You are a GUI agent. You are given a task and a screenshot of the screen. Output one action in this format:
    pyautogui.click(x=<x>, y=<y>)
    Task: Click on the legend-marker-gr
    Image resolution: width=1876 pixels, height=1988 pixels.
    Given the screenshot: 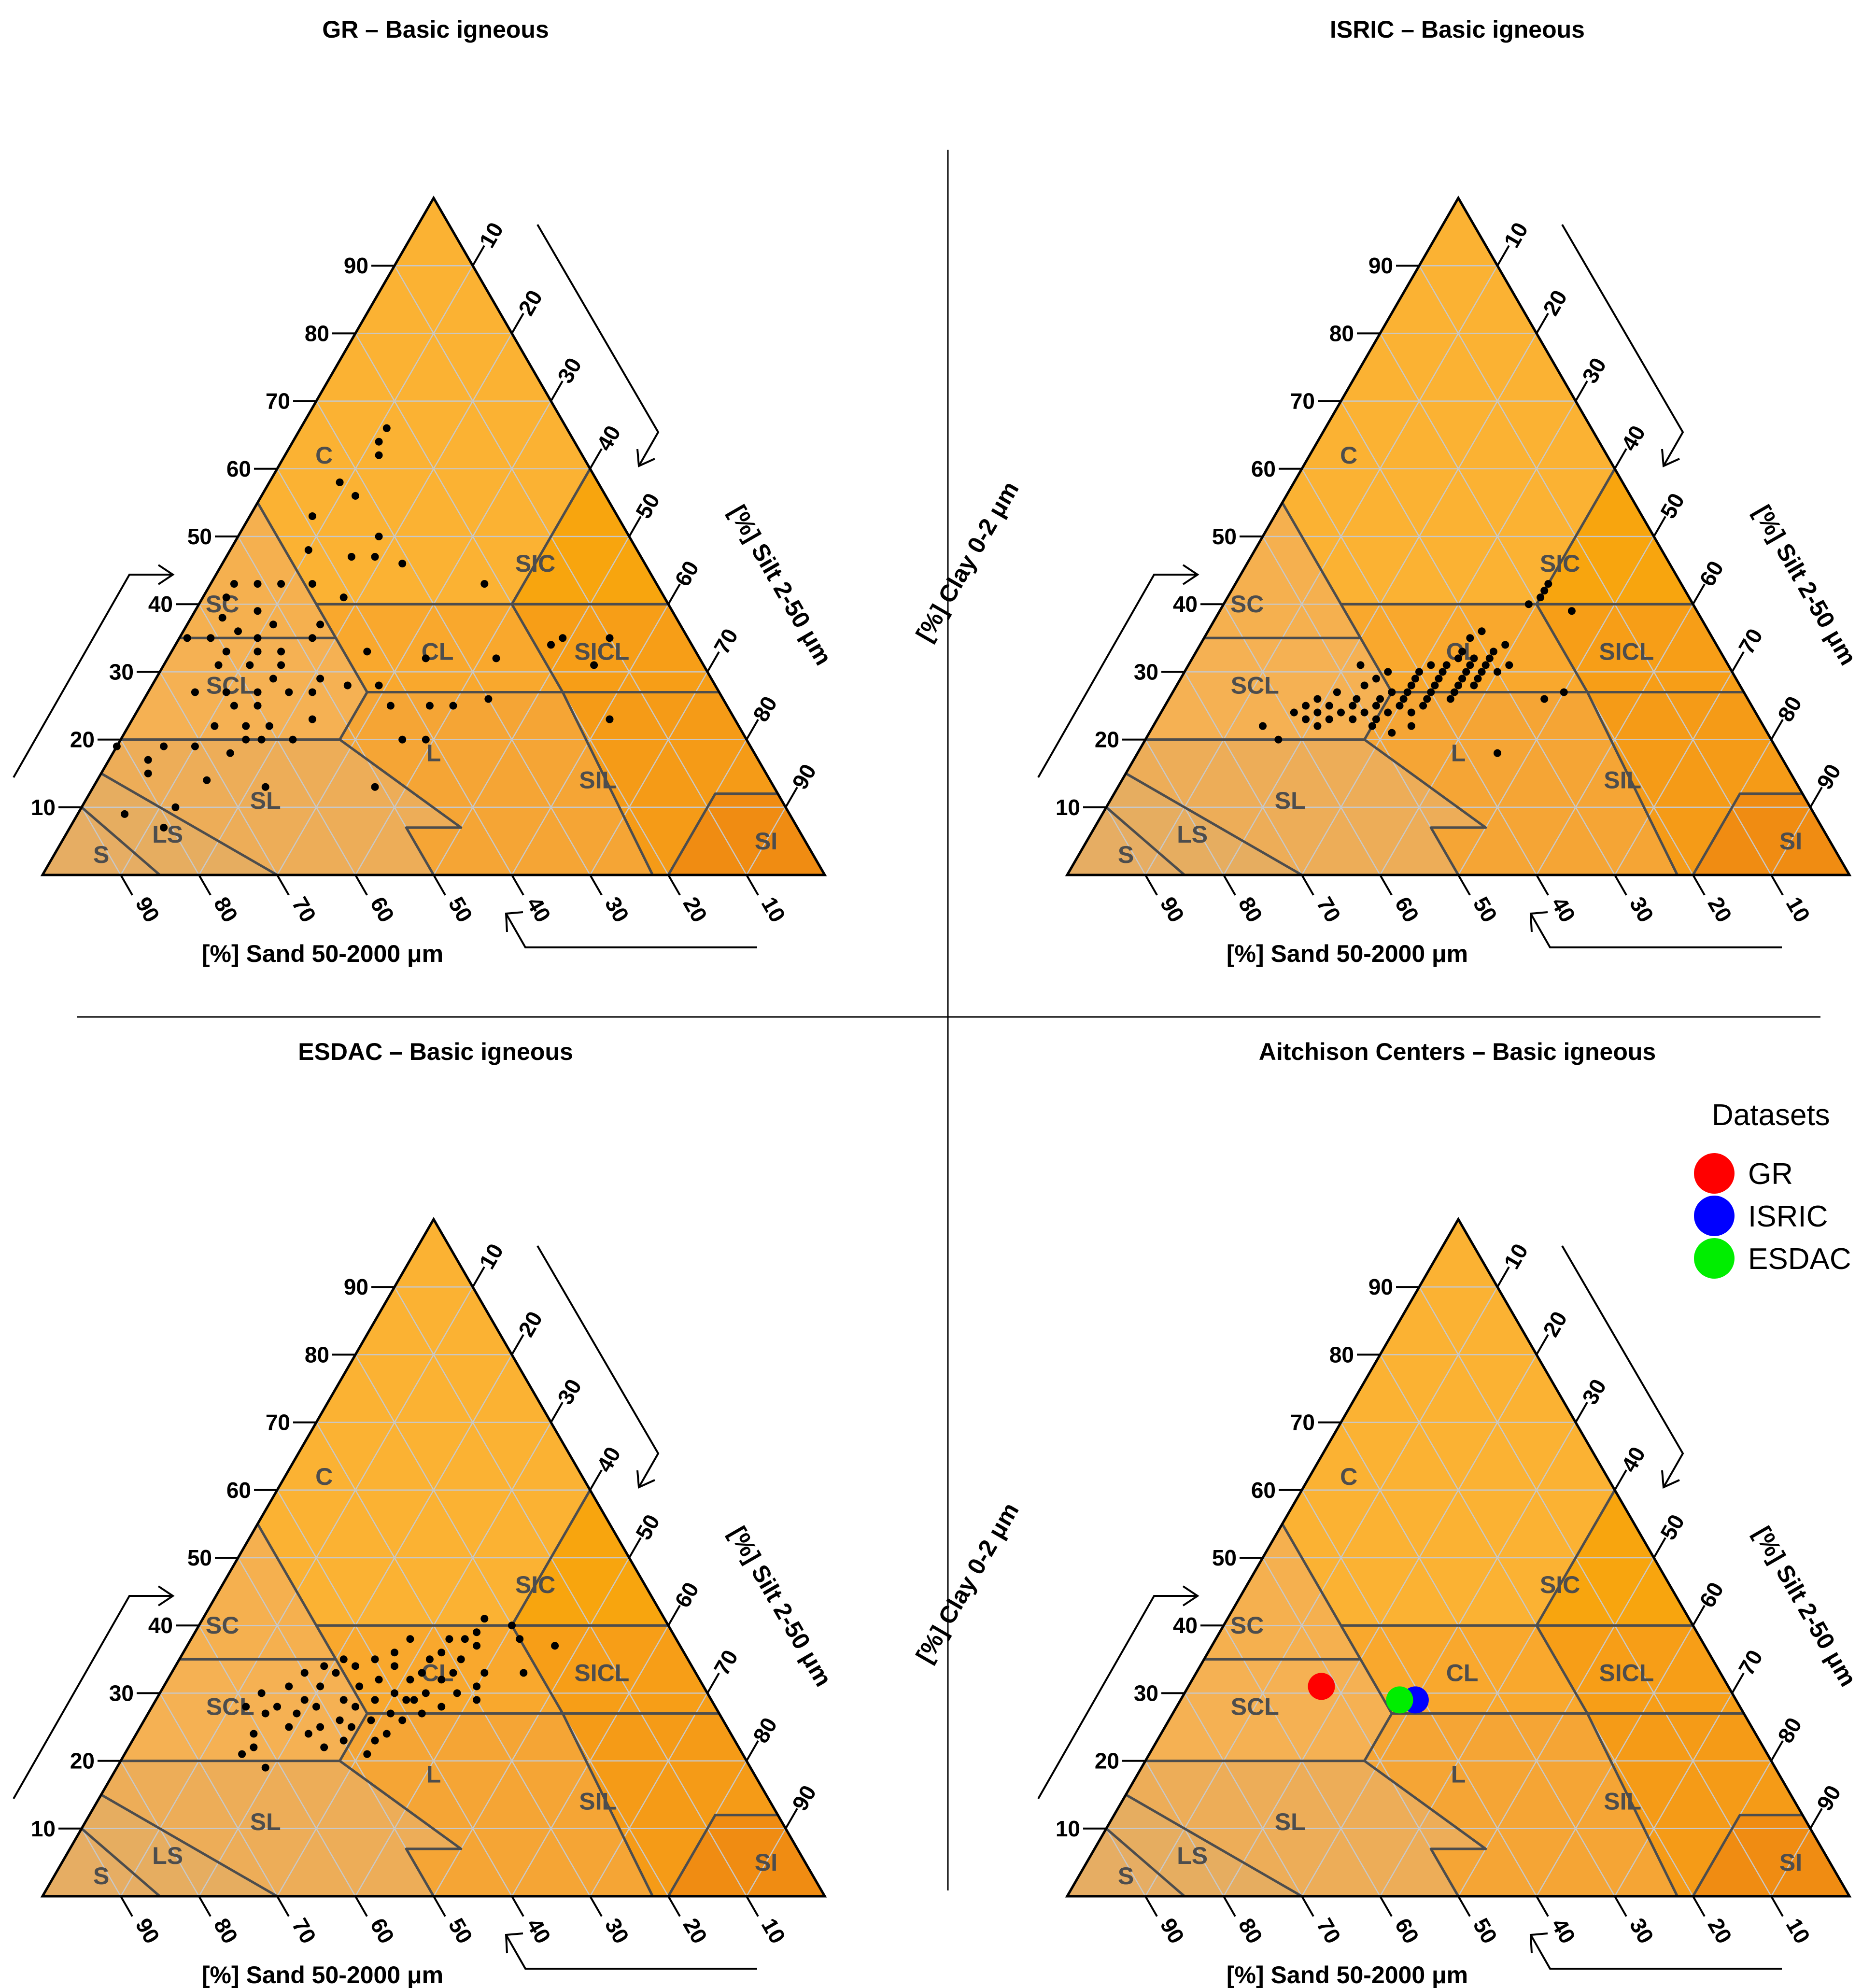 What is the action you would take?
    pyautogui.click(x=1714, y=1173)
    